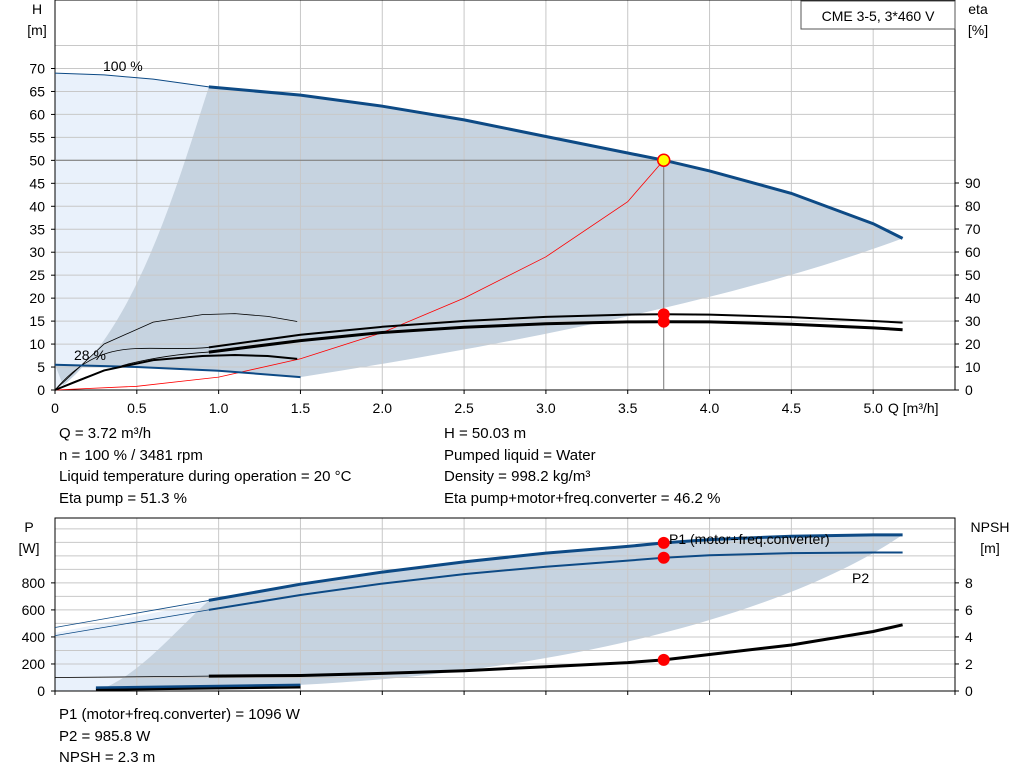 This screenshot has width=1024, height=781. I want to click on info-eta-total: Eta pump+motor+freq.converter = 46.2 %, so click(582, 498).